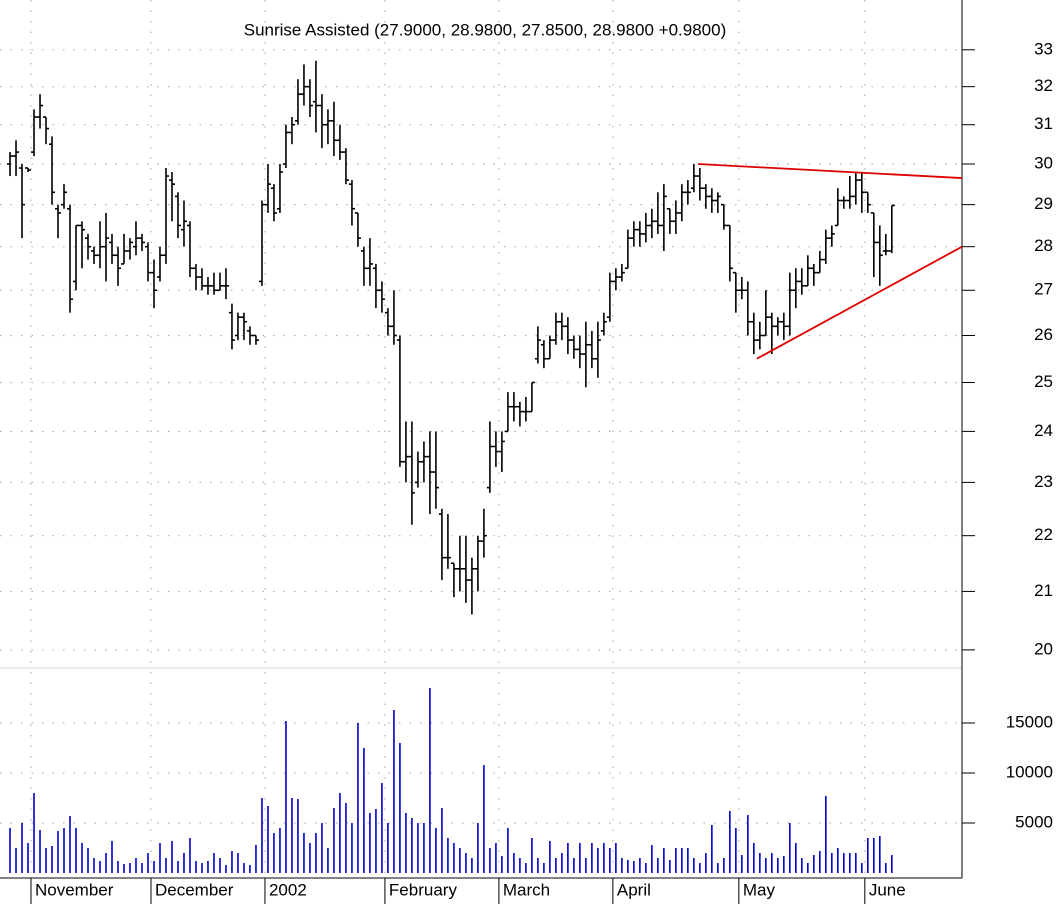 Image resolution: width=1061 pixels, height=904 pixels. Describe the element at coordinates (194, 889) in the screenshot. I see `x-tick-label: December` at that location.